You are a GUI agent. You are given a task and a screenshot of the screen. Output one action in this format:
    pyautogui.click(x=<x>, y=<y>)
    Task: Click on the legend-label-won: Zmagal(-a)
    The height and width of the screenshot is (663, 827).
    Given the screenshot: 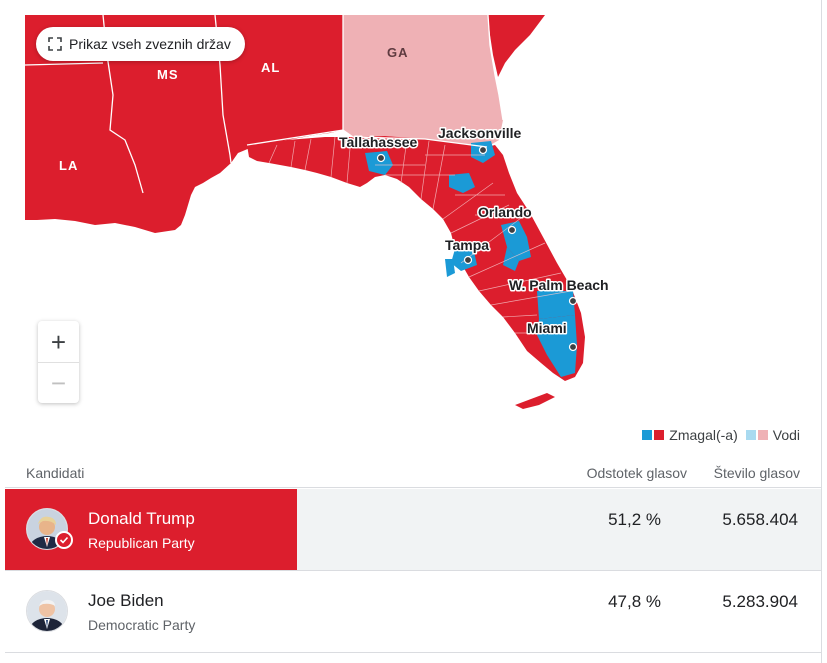 What is the action you would take?
    pyautogui.click(x=703, y=435)
    